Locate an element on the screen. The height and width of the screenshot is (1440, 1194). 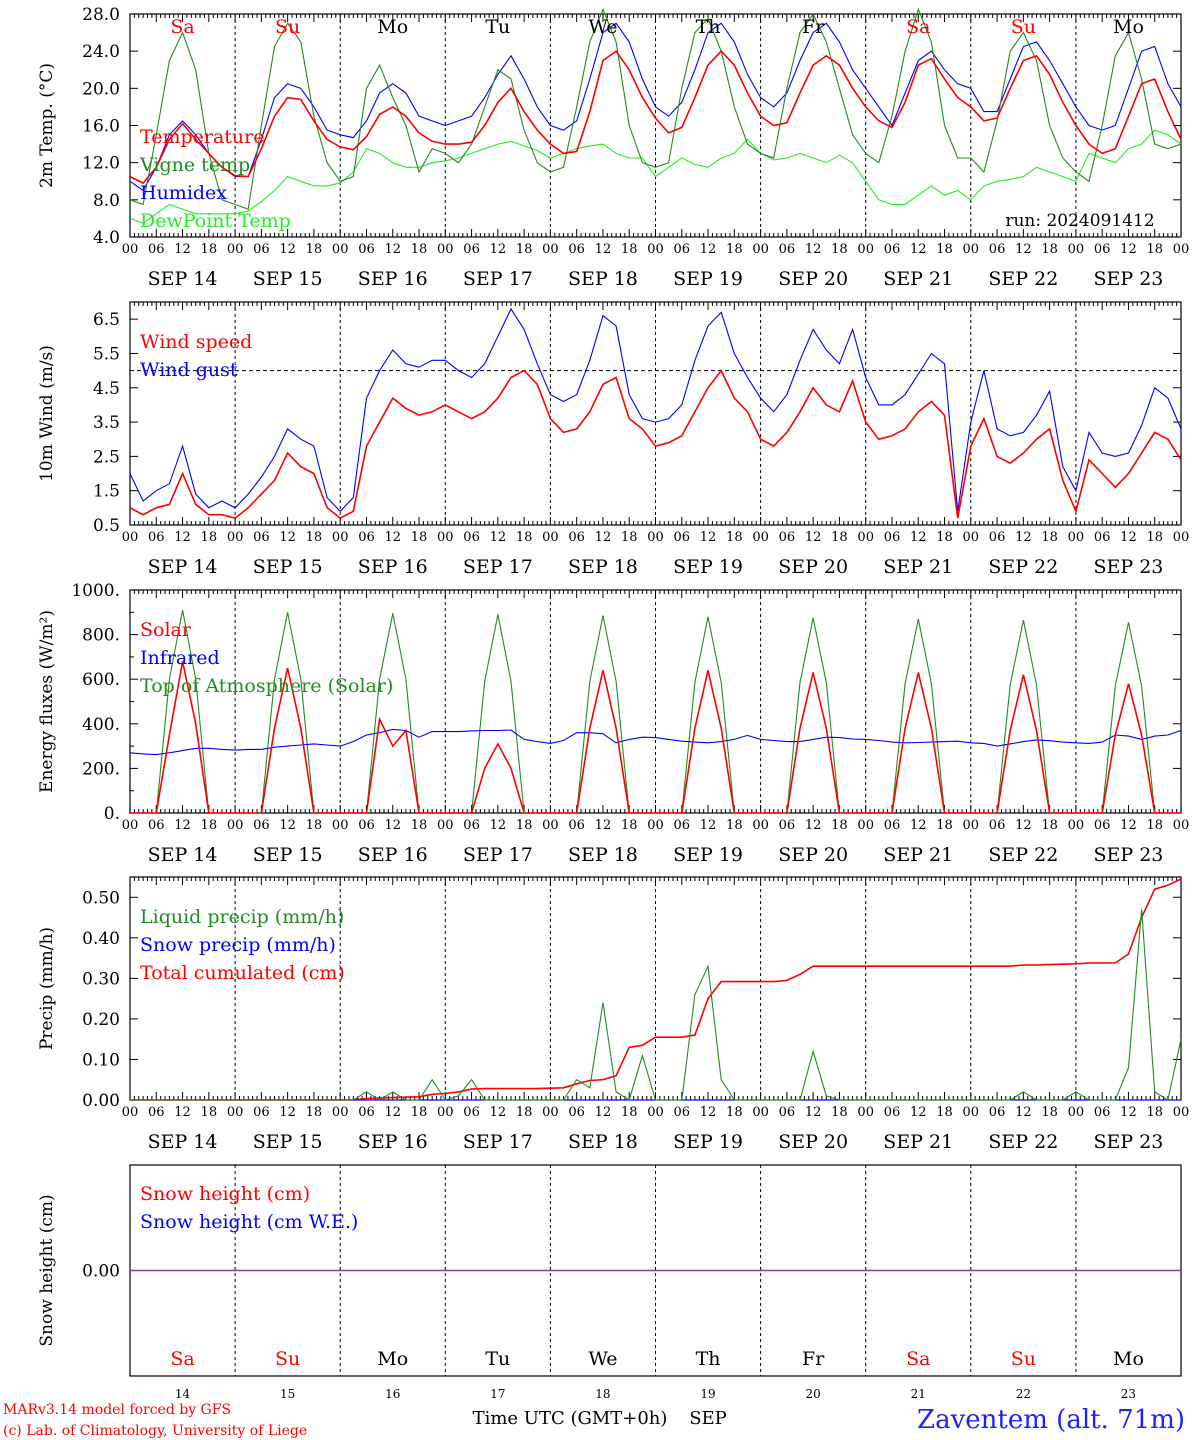
weekday-label-top: Tu is located at coordinates (497, 27).